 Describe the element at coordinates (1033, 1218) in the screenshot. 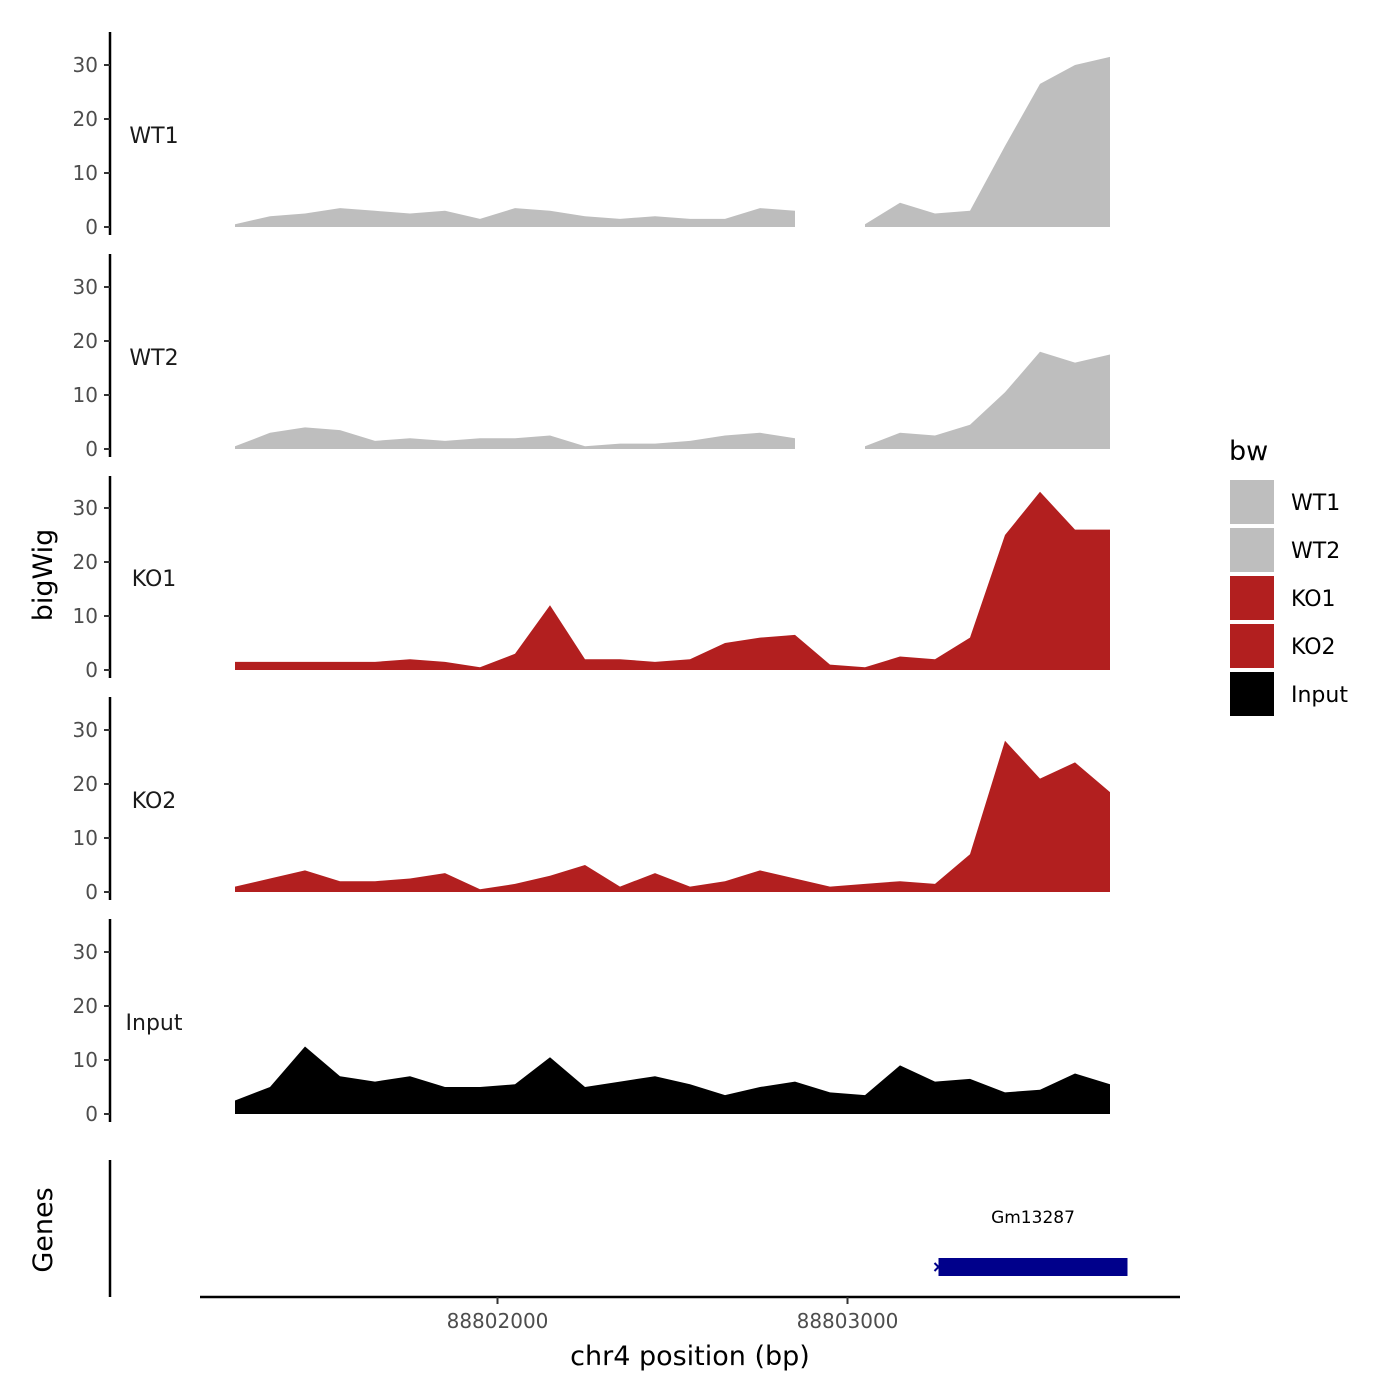

I see `gene-label: Gm13287` at that location.